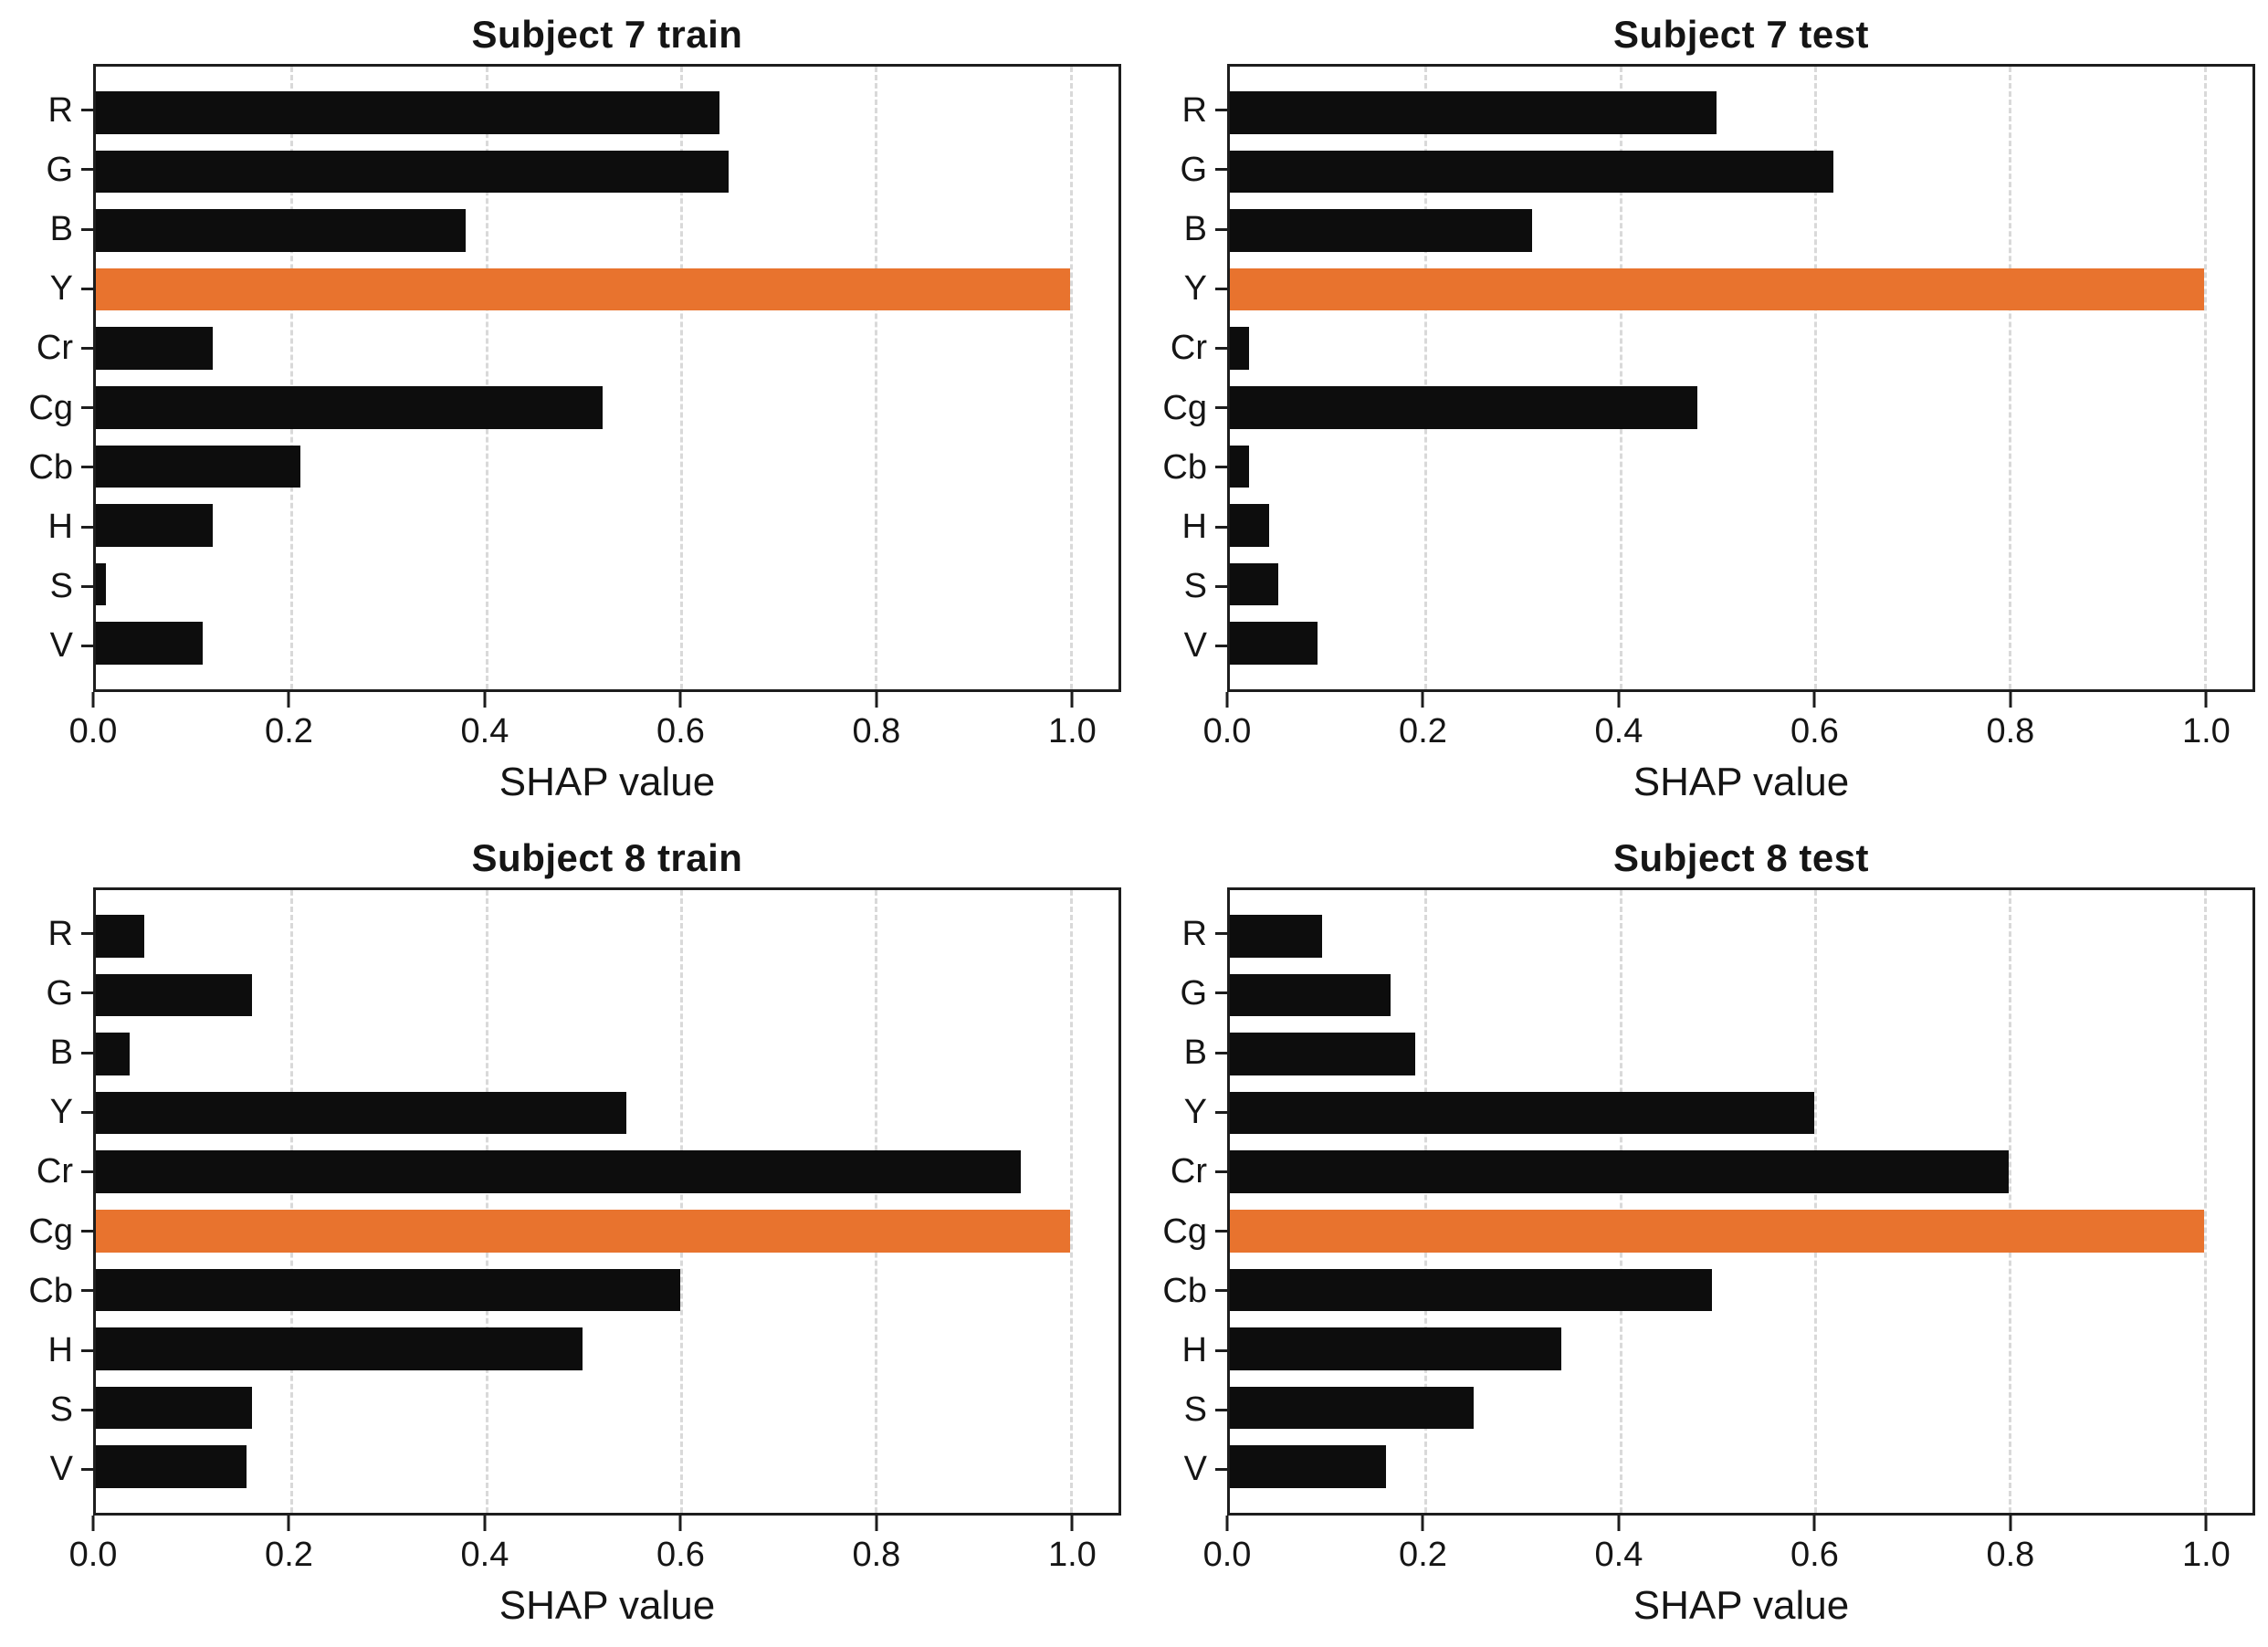  What do you see at coordinates (1717, 289) in the screenshot?
I see `highlighted-bar-Y` at bounding box center [1717, 289].